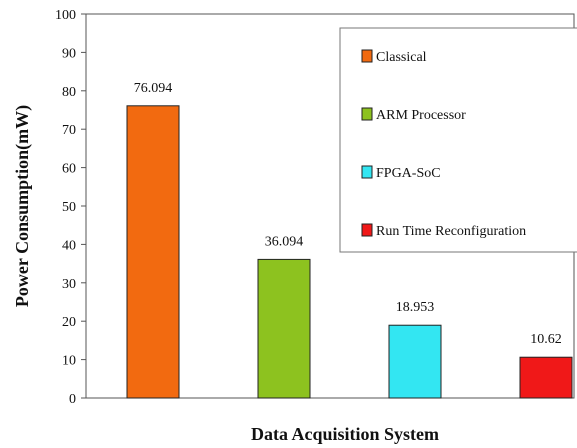 Image resolution: width=577 pixels, height=448 pixels. I want to click on legend-entry: Run Time Reconfiguration, so click(451, 231).